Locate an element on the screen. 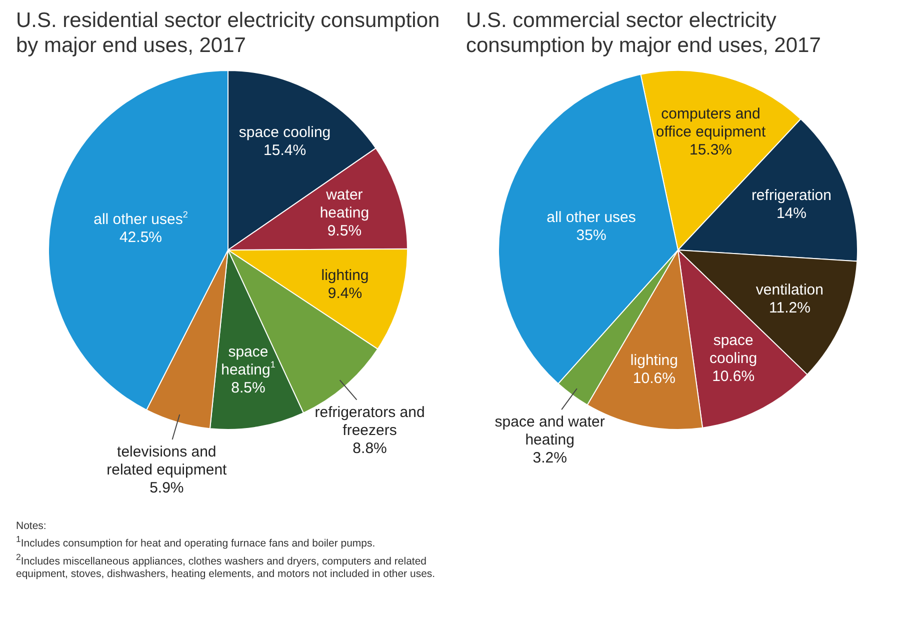  data-label: 15.3% is located at coordinates (710, 150).